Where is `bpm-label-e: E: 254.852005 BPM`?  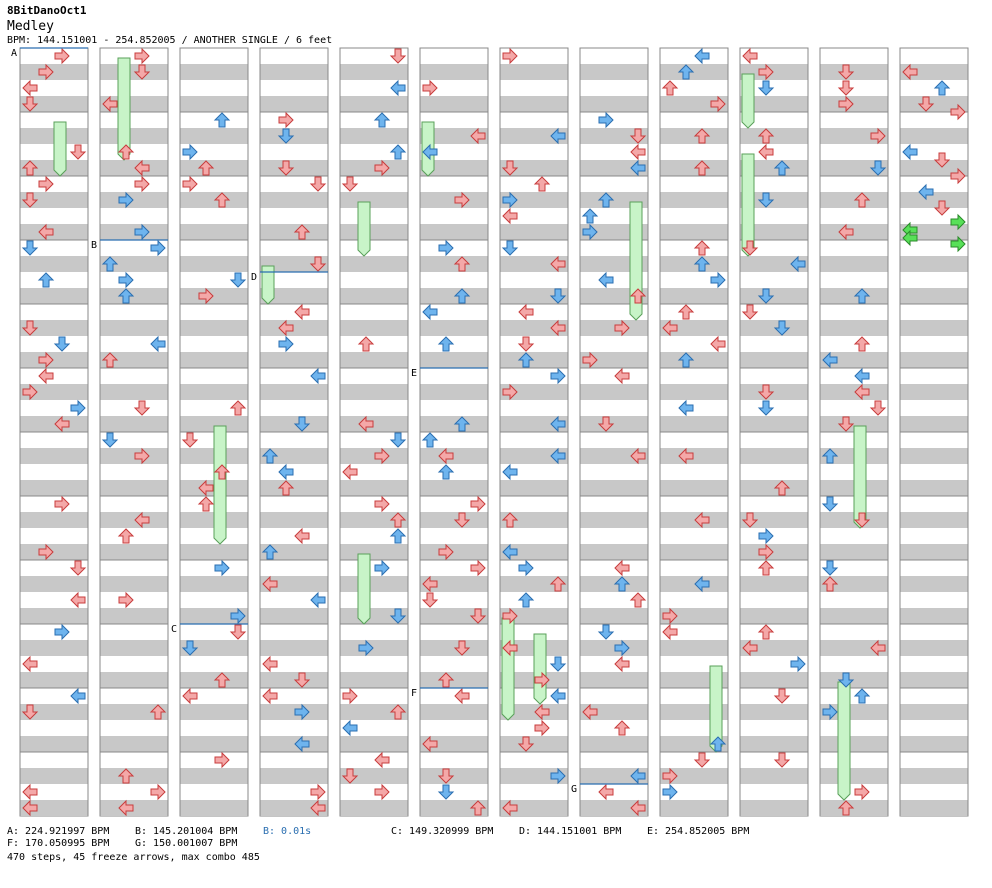
bpm-label-e: E: 254.852005 BPM is located at coordinates (698, 831).